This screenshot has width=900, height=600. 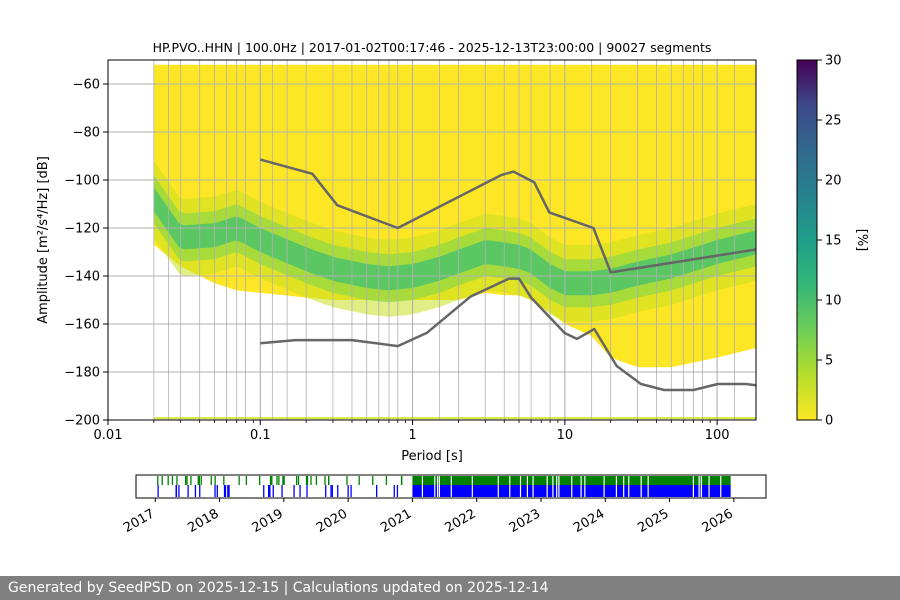 I want to click on psd-floor-strip, so click(x=454, y=418).